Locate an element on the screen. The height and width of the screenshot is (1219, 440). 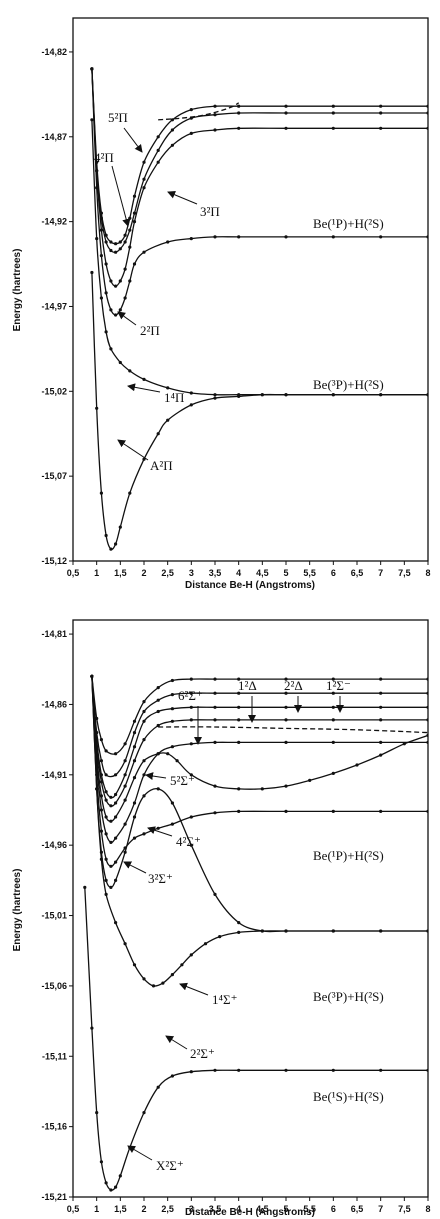
x-tick-label: 2 is located at coordinates (143, 573).